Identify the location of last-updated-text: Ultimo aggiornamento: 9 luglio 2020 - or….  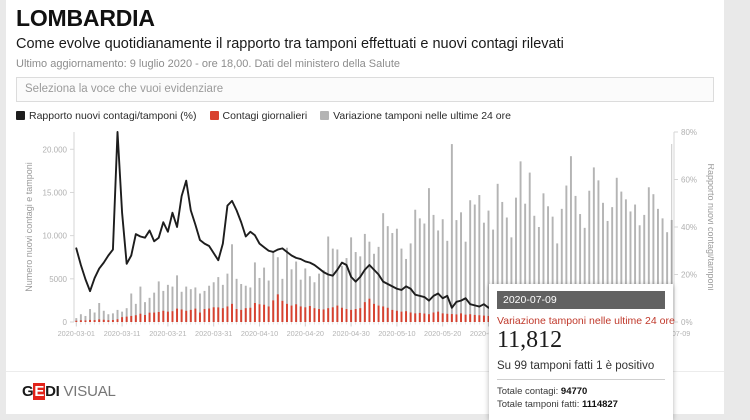
(208, 63).